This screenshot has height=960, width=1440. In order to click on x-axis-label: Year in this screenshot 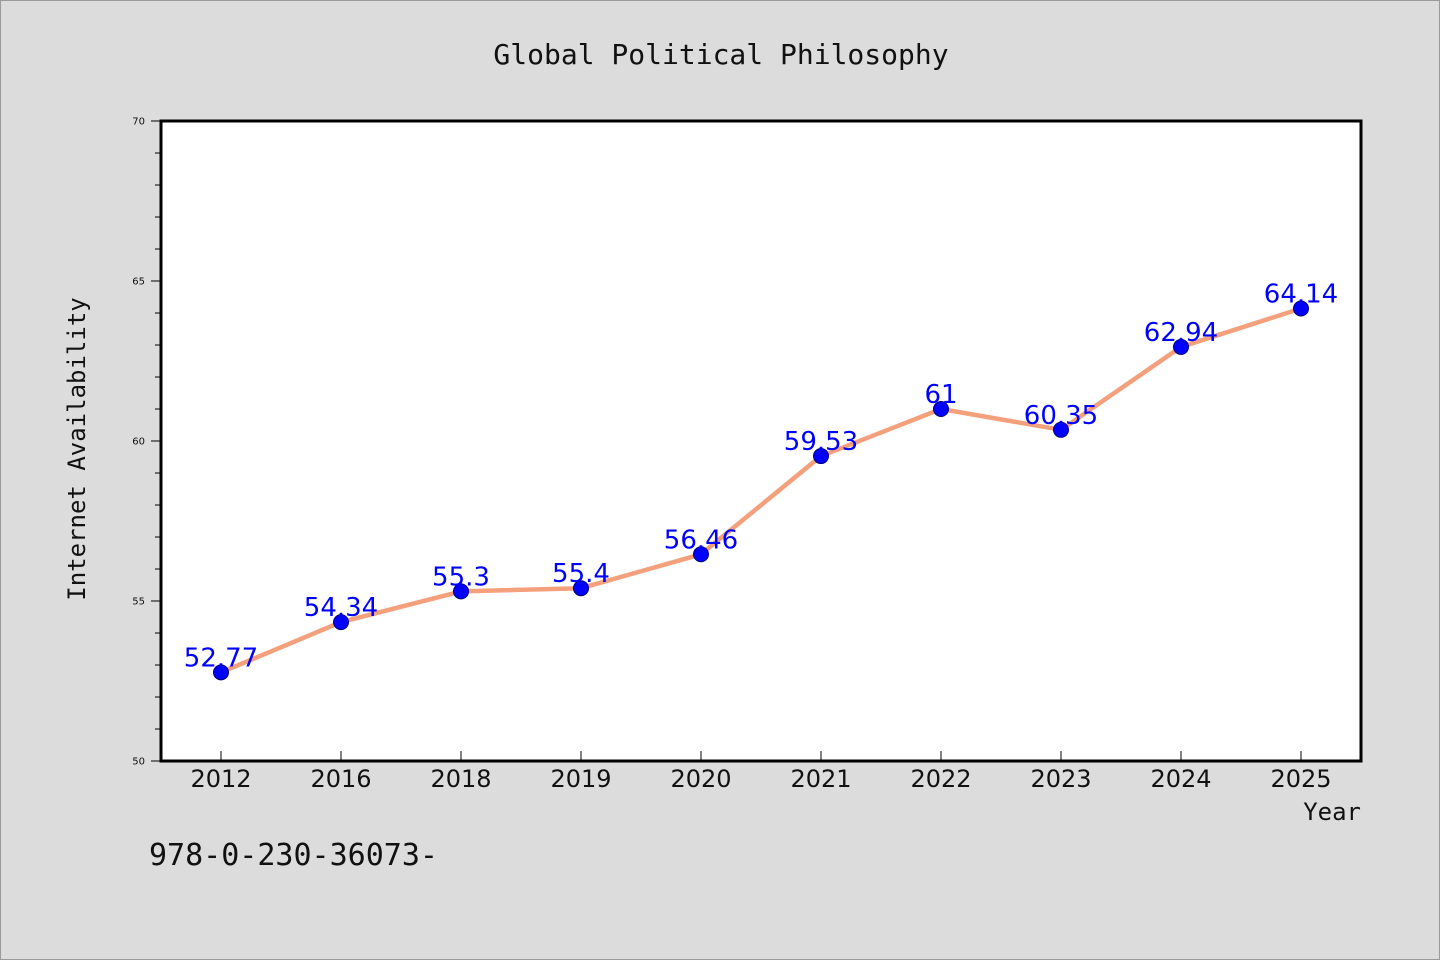, I will do `click(1332, 812)`.